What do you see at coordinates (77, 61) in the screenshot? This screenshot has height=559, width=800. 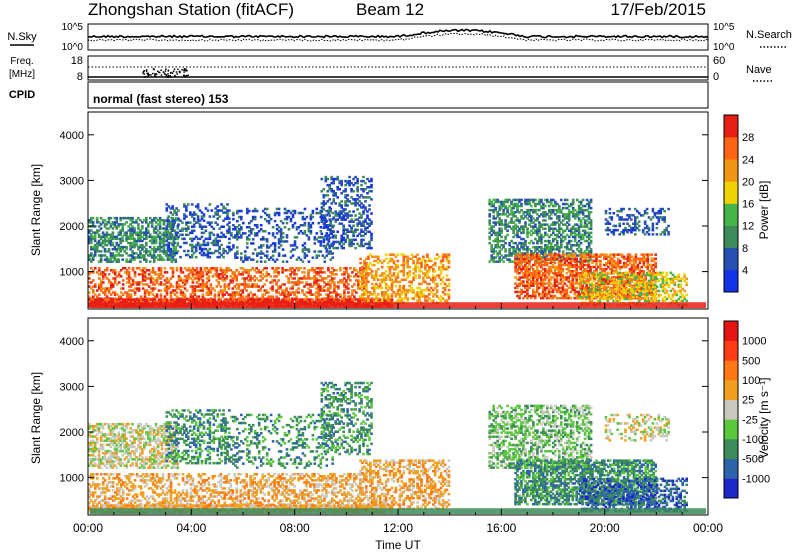 I see `freq-left-tick-top: 18` at bounding box center [77, 61].